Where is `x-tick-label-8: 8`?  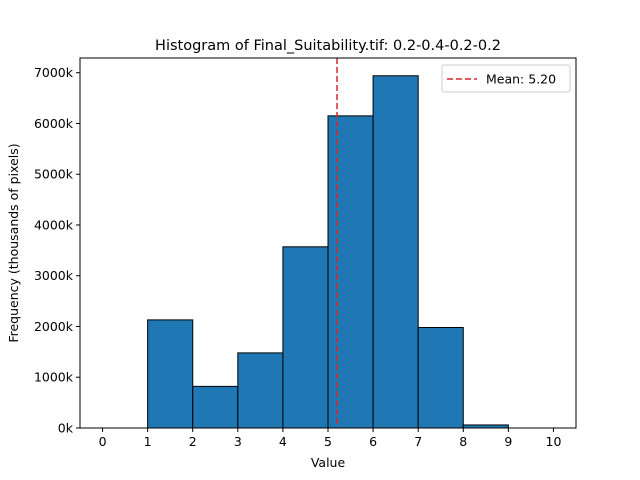
x-tick-label-8: 8 is located at coordinates (463, 441).